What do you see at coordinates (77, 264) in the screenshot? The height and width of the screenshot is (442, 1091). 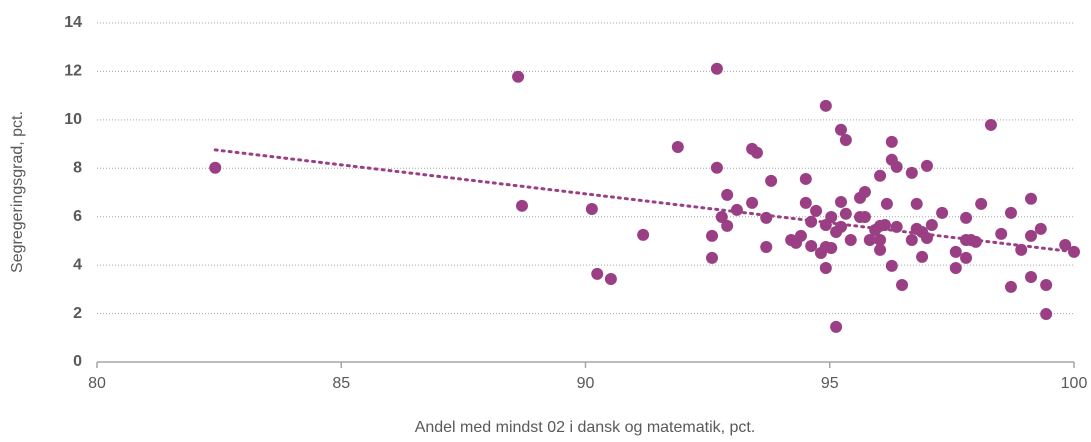 I see `y-tick-label: 4` at bounding box center [77, 264].